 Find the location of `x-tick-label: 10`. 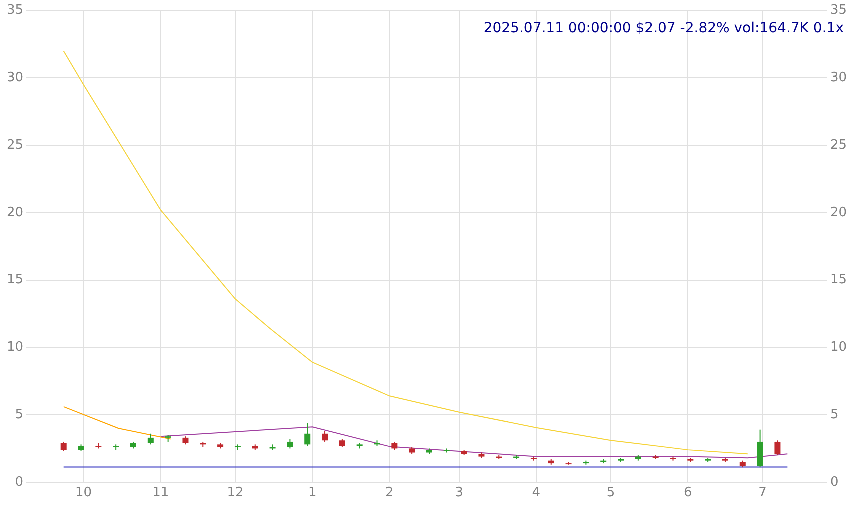

x-tick-label: 10 is located at coordinates (83, 493).